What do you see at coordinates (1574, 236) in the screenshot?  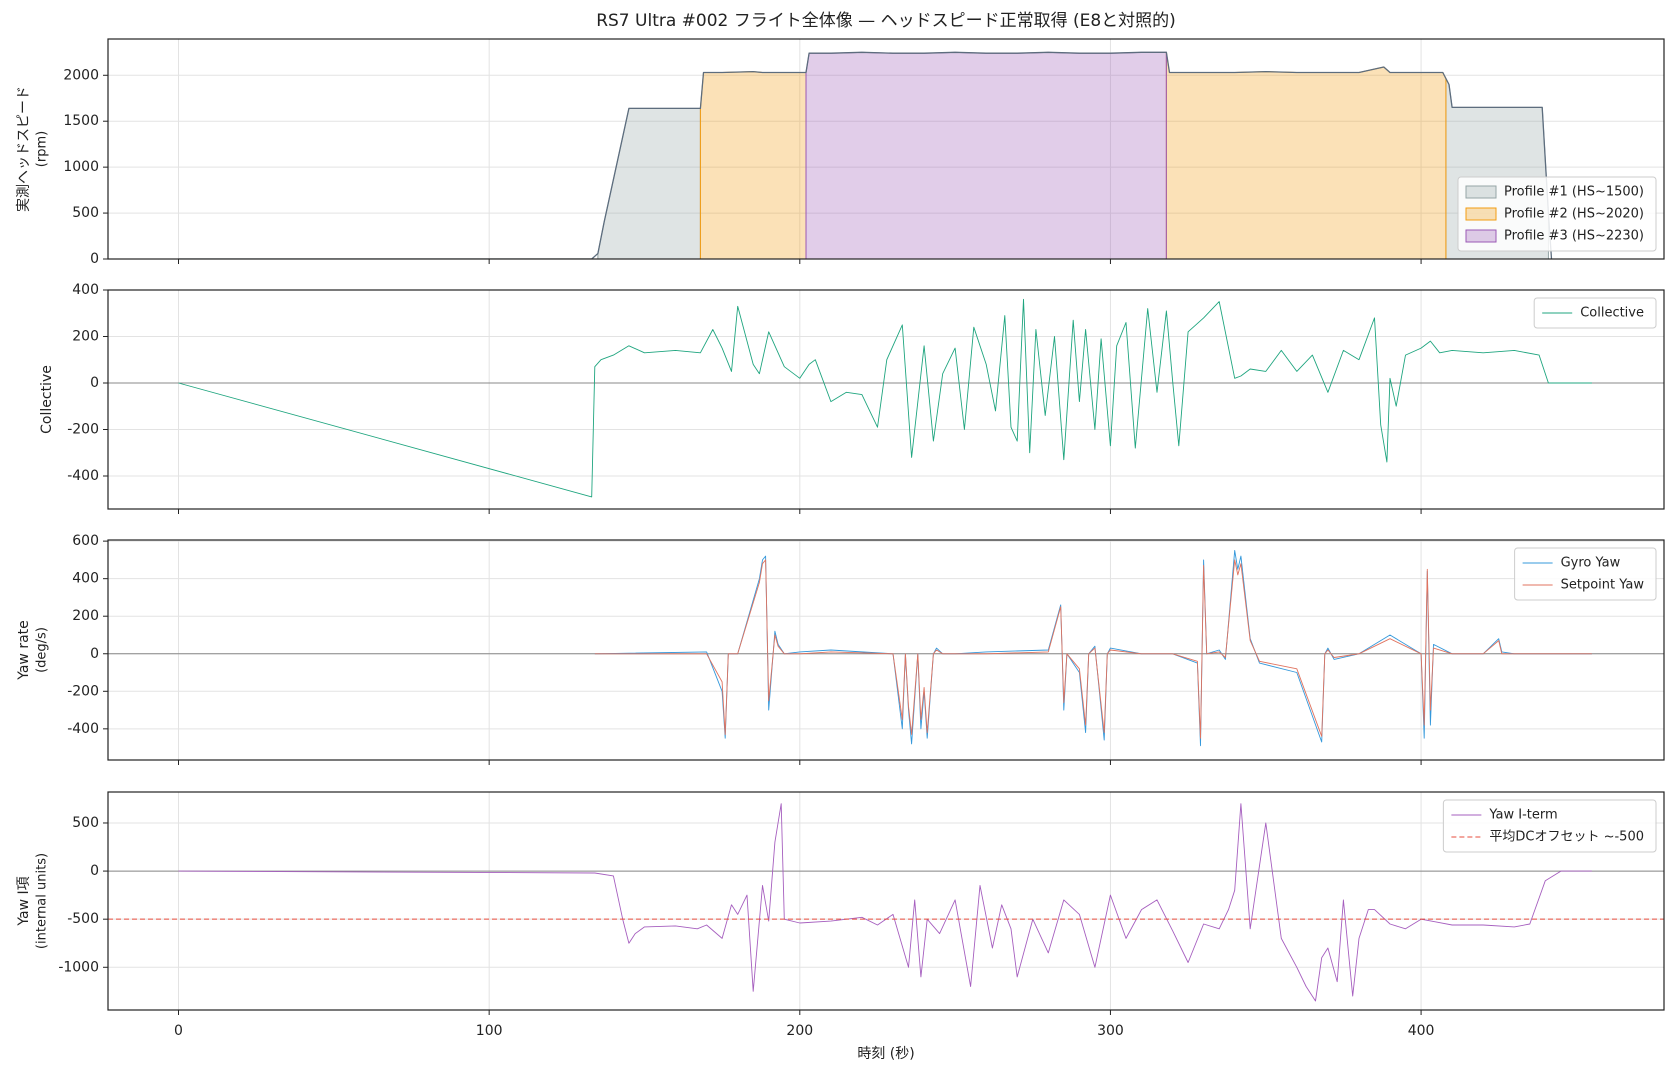 I see `legend-label: Profile #3 (HS~2230)` at bounding box center [1574, 236].